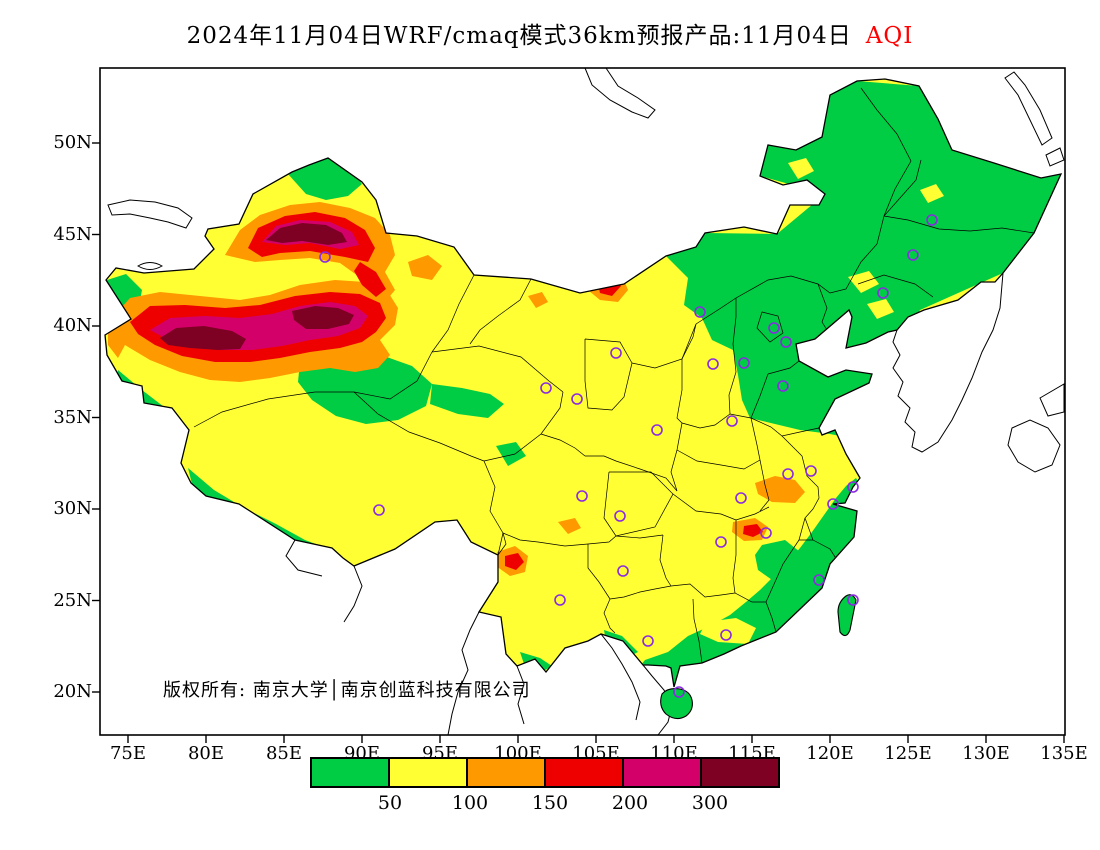  I want to click on colorbar-tick-label: 300, so click(710, 803).